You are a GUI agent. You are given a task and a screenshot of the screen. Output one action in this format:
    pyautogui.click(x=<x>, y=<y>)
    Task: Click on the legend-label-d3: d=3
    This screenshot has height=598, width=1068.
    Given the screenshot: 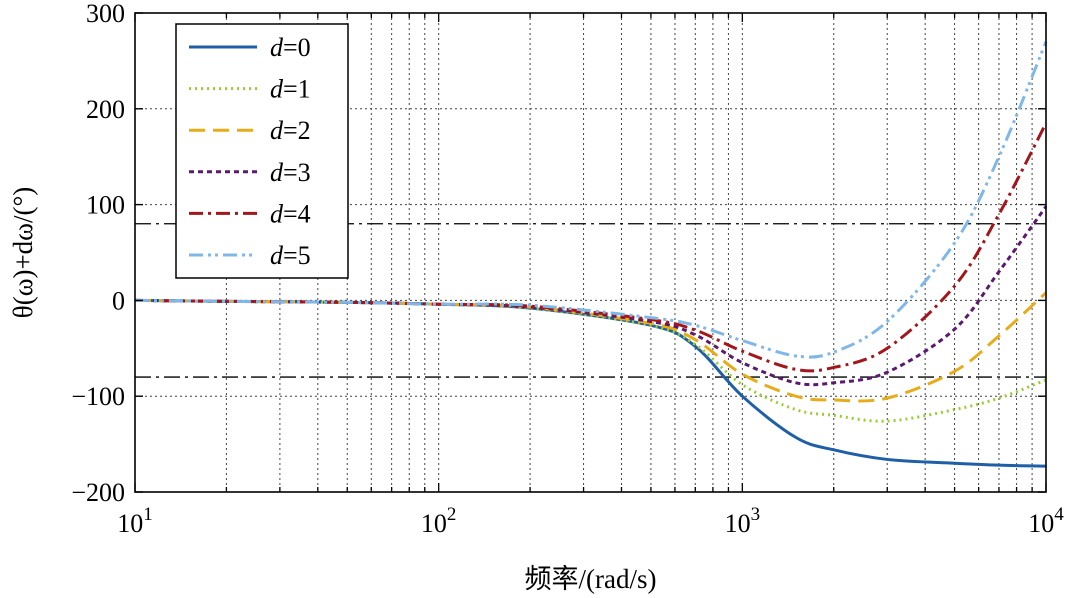 What is the action you would take?
    pyautogui.click(x=290, y=172)
    